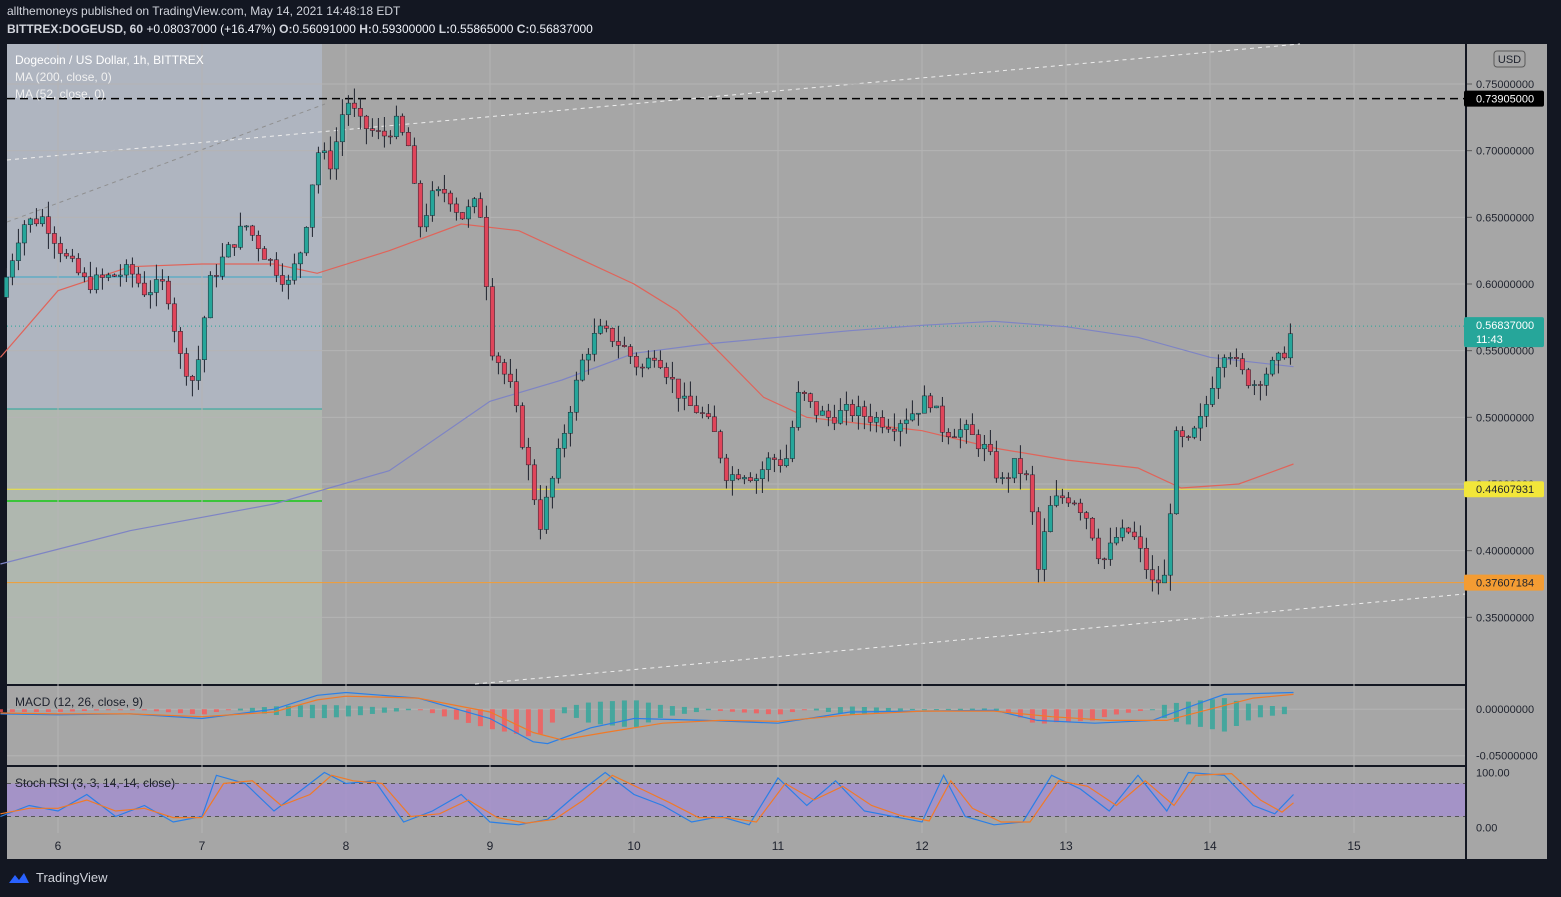  I want to click on price-tick-label: 0.50000000, so click(1505, 418).